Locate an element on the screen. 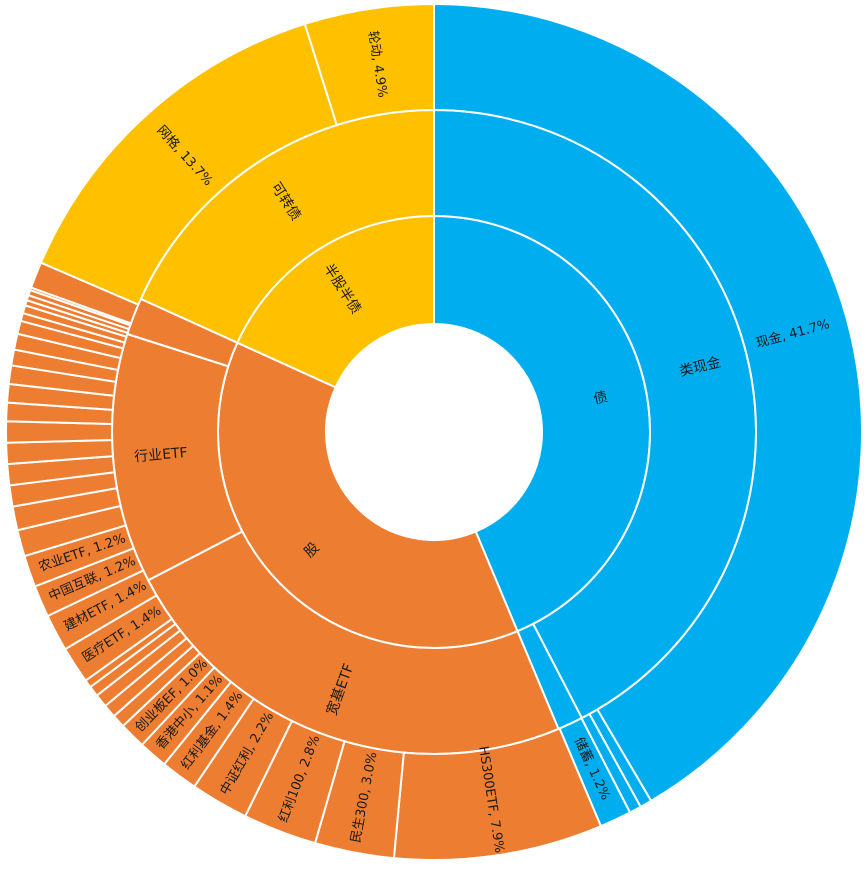  ring3-slice-轮动 is located at coordinates (369, 64).